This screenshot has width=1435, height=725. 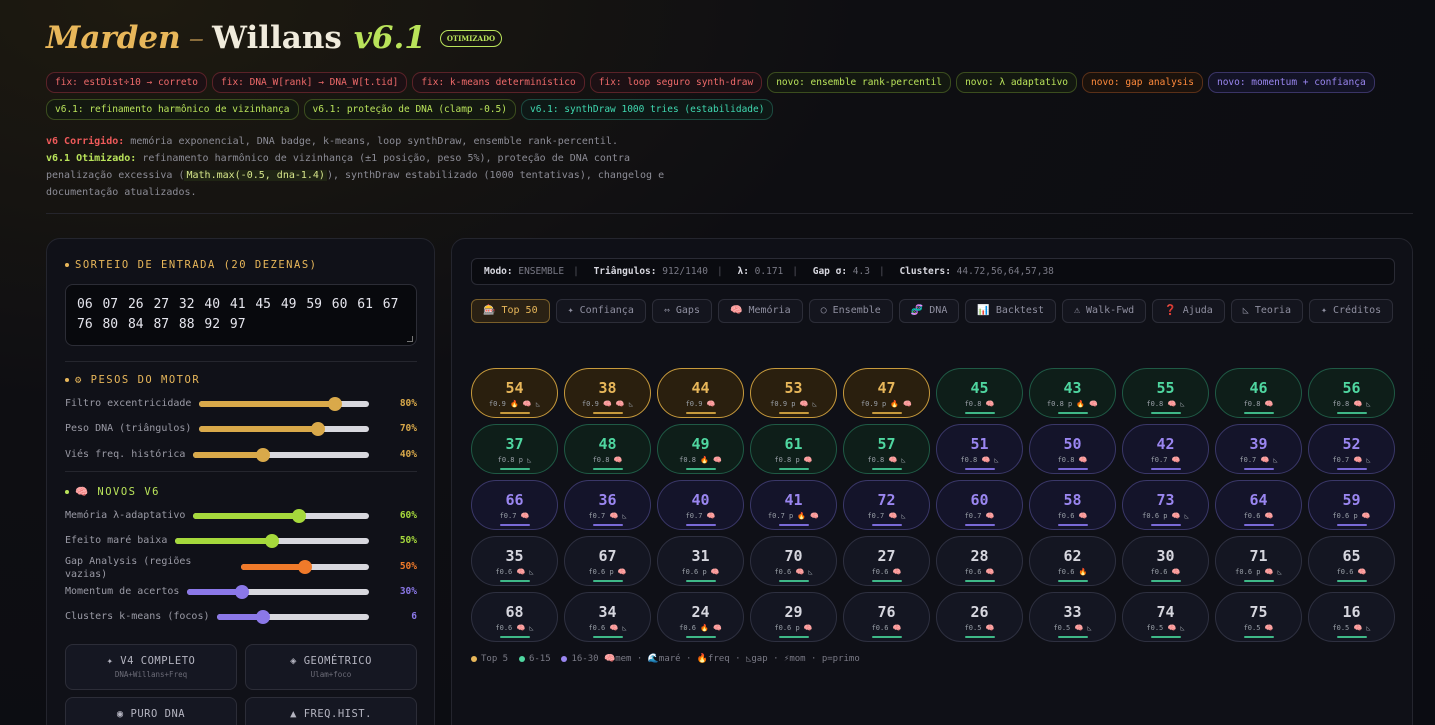 I want to click on number-ball: 55 f0.8 🧠 ◺, so click(x=1165, y=393).